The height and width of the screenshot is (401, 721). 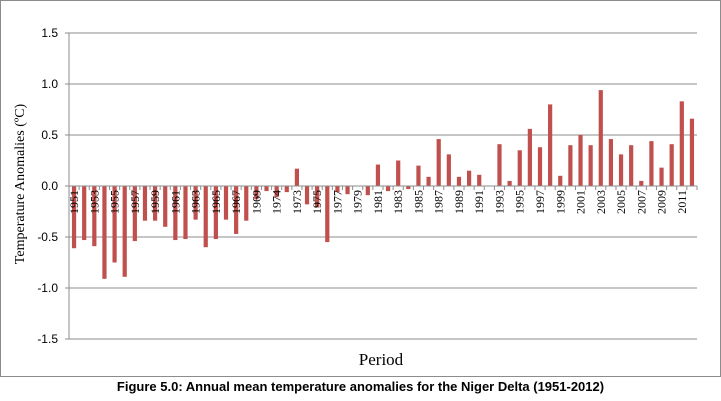 I want to click on bar-1964, so click(x=205, y=217).